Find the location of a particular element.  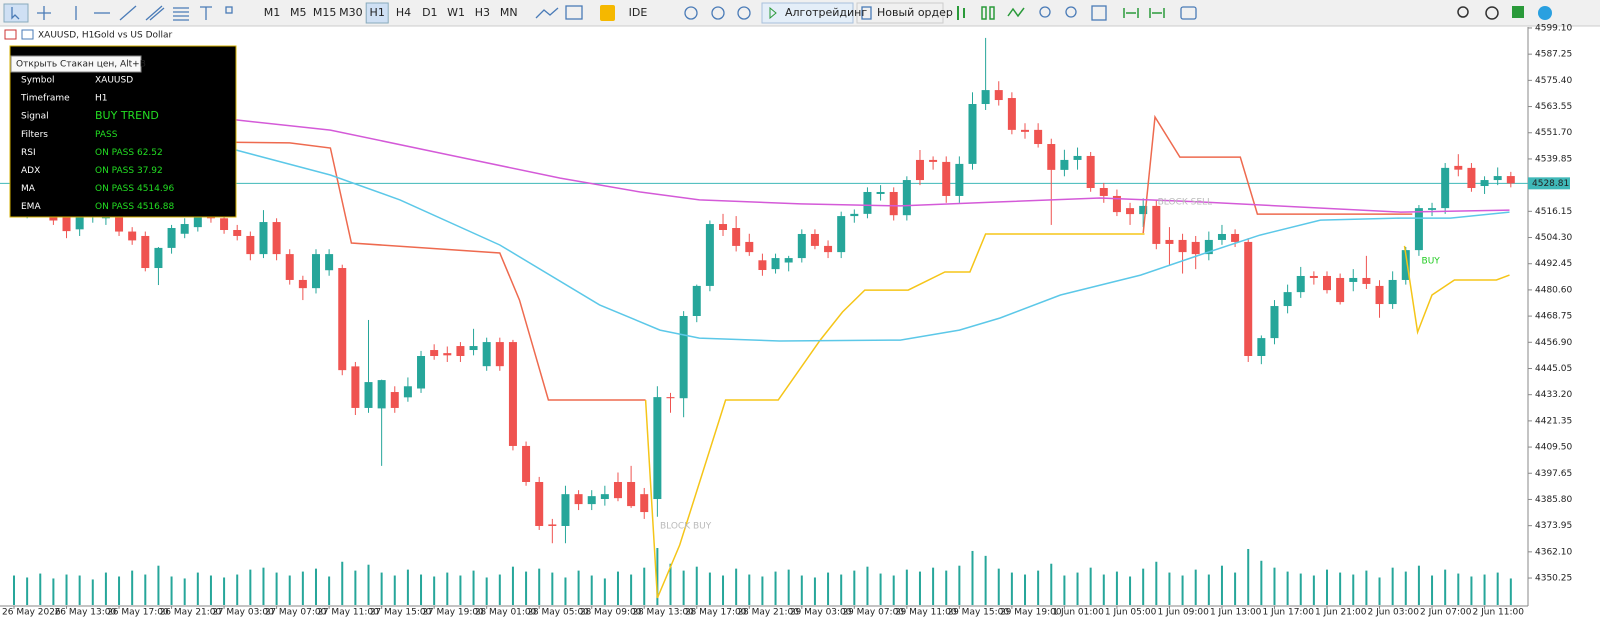

trendline-icon is located at coordinates (128, 13).